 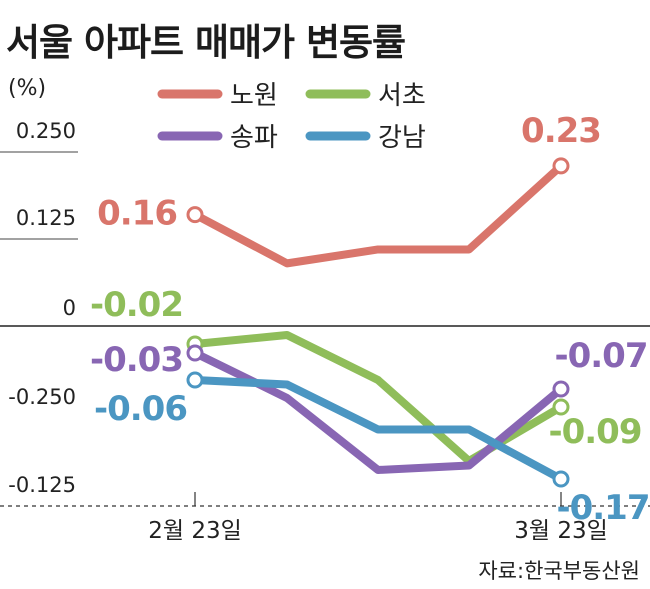 I want to click on series-line-nowon, so click(x=378, y=214).